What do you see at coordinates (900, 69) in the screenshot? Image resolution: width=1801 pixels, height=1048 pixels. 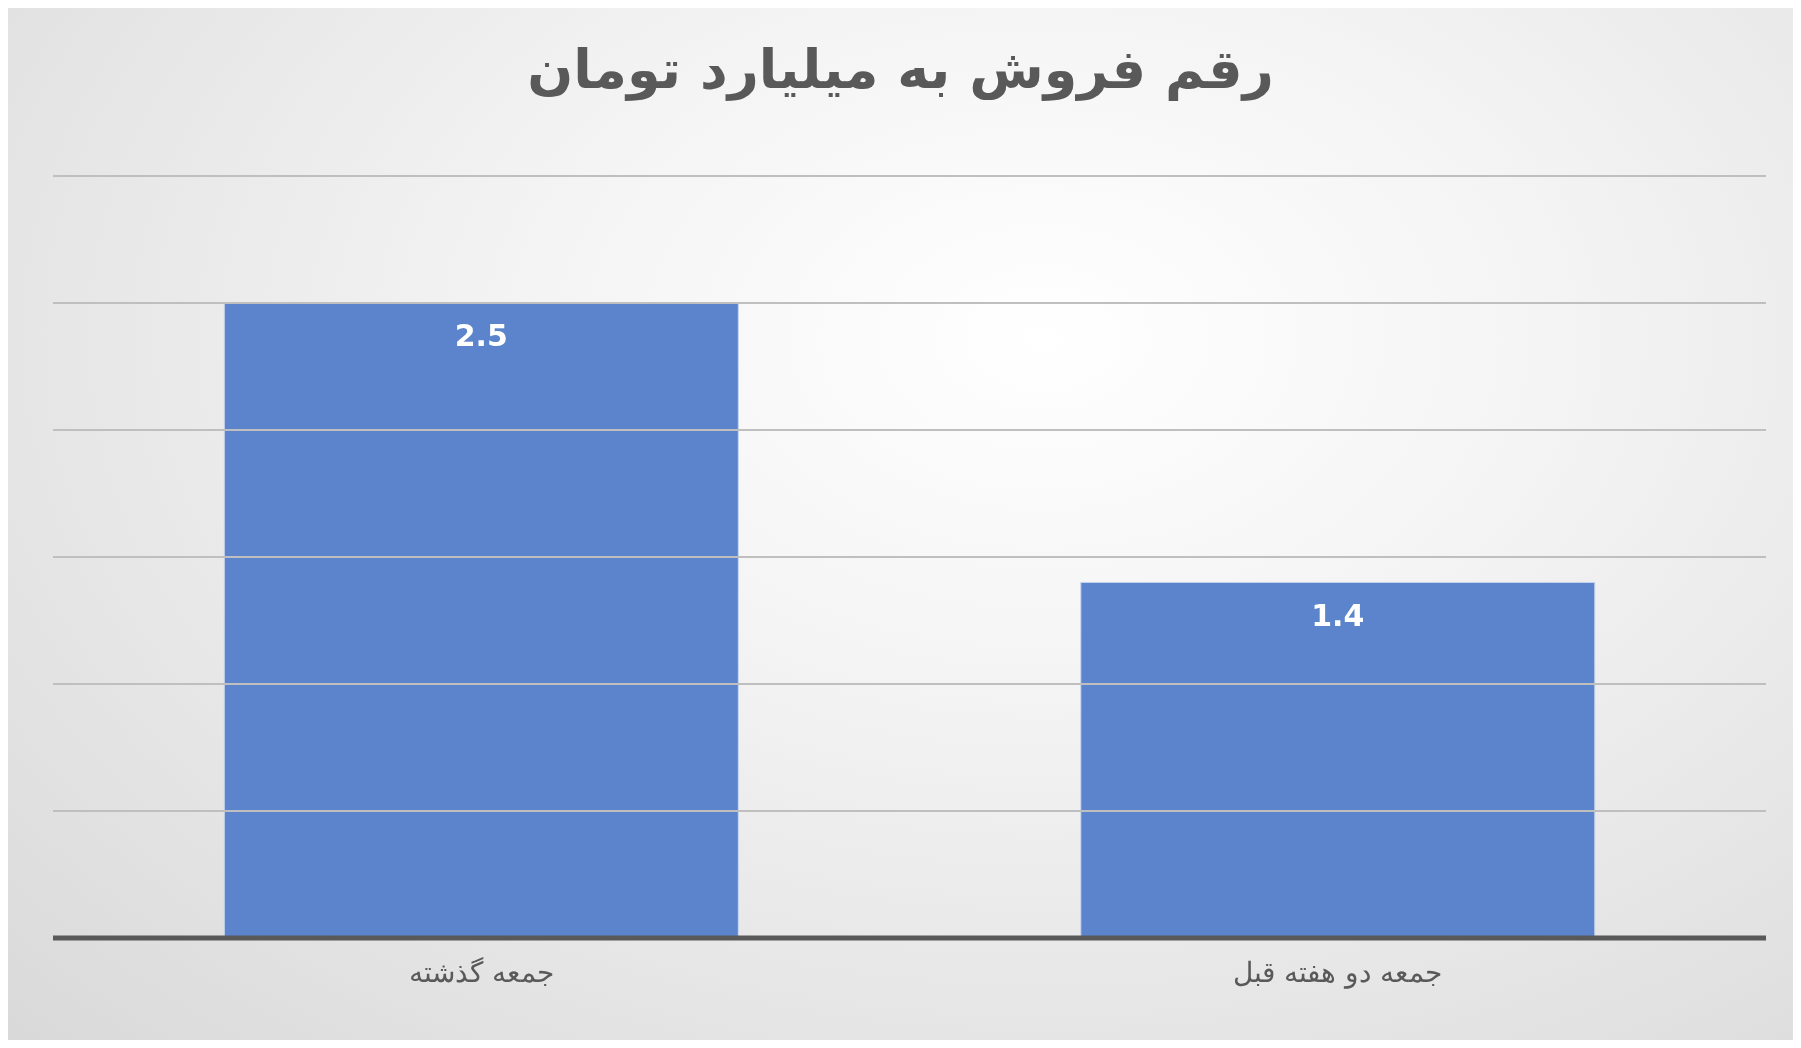 I see `chart-title: رقم فروش به میلیارد تومان` at bounding box center [900, 69].